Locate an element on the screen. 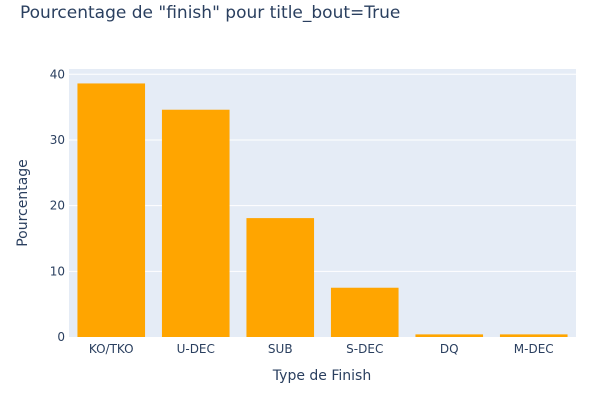 The width and height of the screenshot is (590, 412). y-tick-label: 0 is located at coordinates (61, 337).